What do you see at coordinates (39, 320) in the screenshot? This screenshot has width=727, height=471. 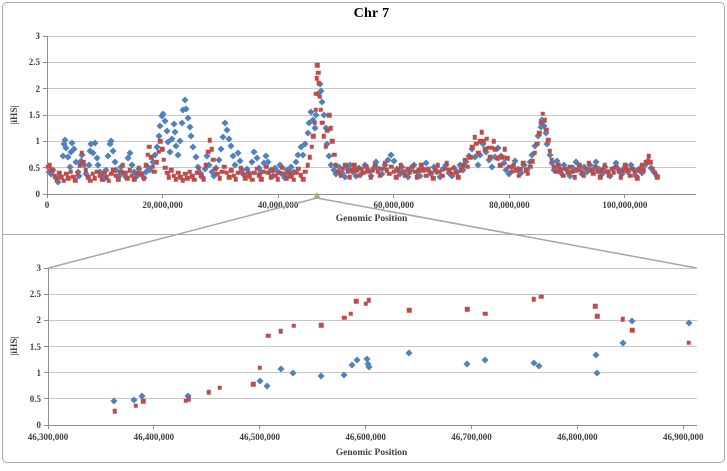 I see `y-tick-label: 2` at bounding box center [39, 320].